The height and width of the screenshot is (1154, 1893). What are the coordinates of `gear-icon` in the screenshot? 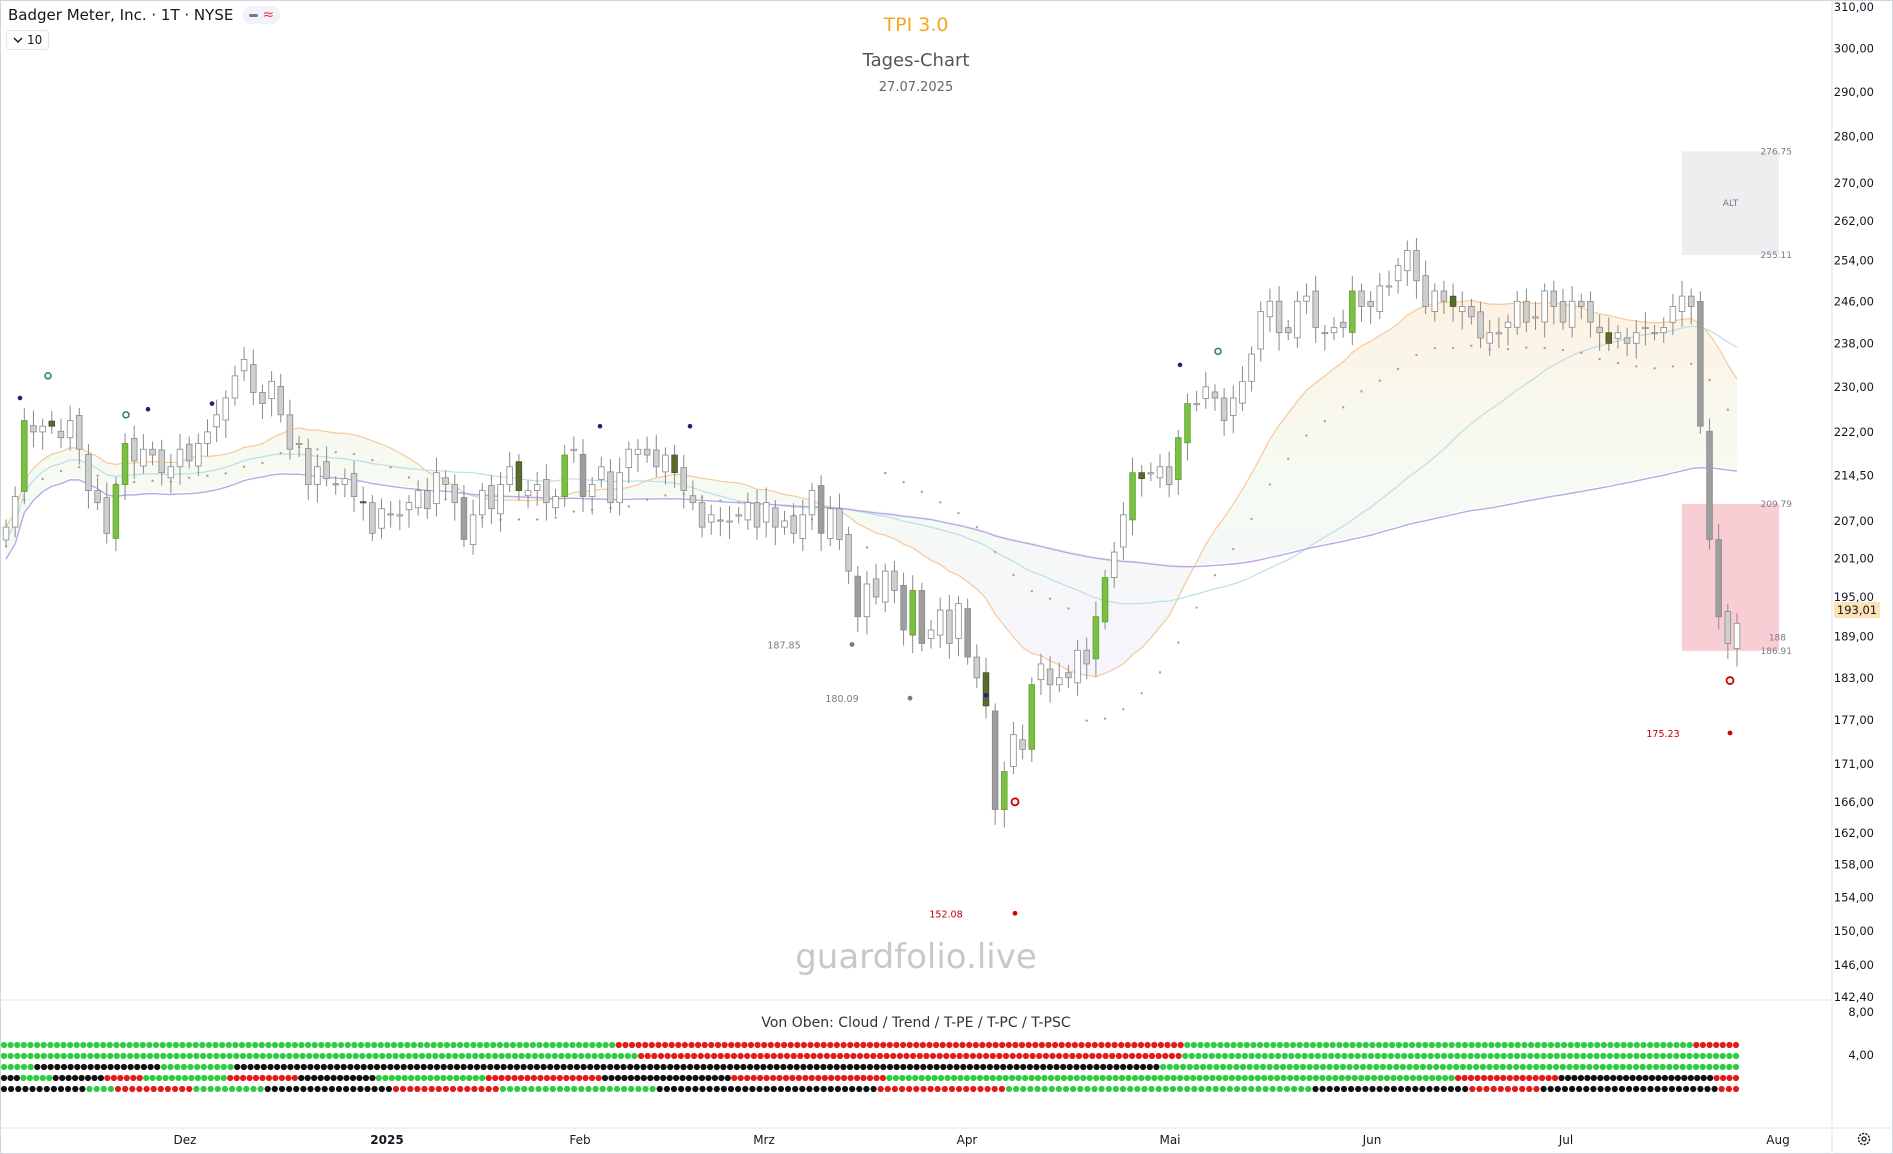 It's located at (1864, 1139).